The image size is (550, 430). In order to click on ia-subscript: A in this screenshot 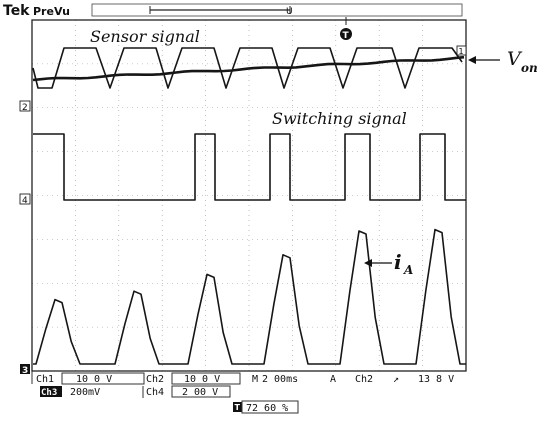, I will do `click(408, 270)`.